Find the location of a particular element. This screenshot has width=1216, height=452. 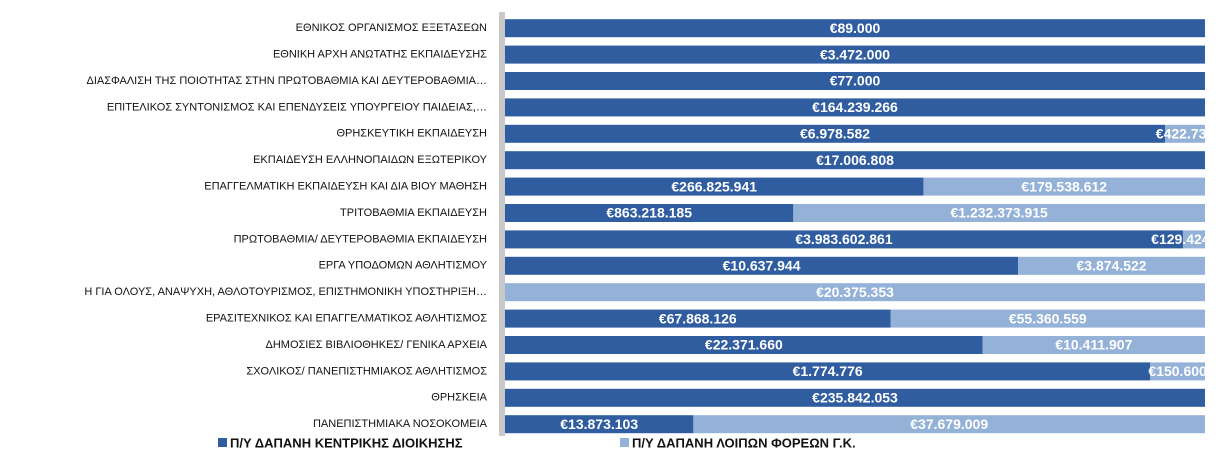

value-label: €89.000 is located at coordinates (855, 28).